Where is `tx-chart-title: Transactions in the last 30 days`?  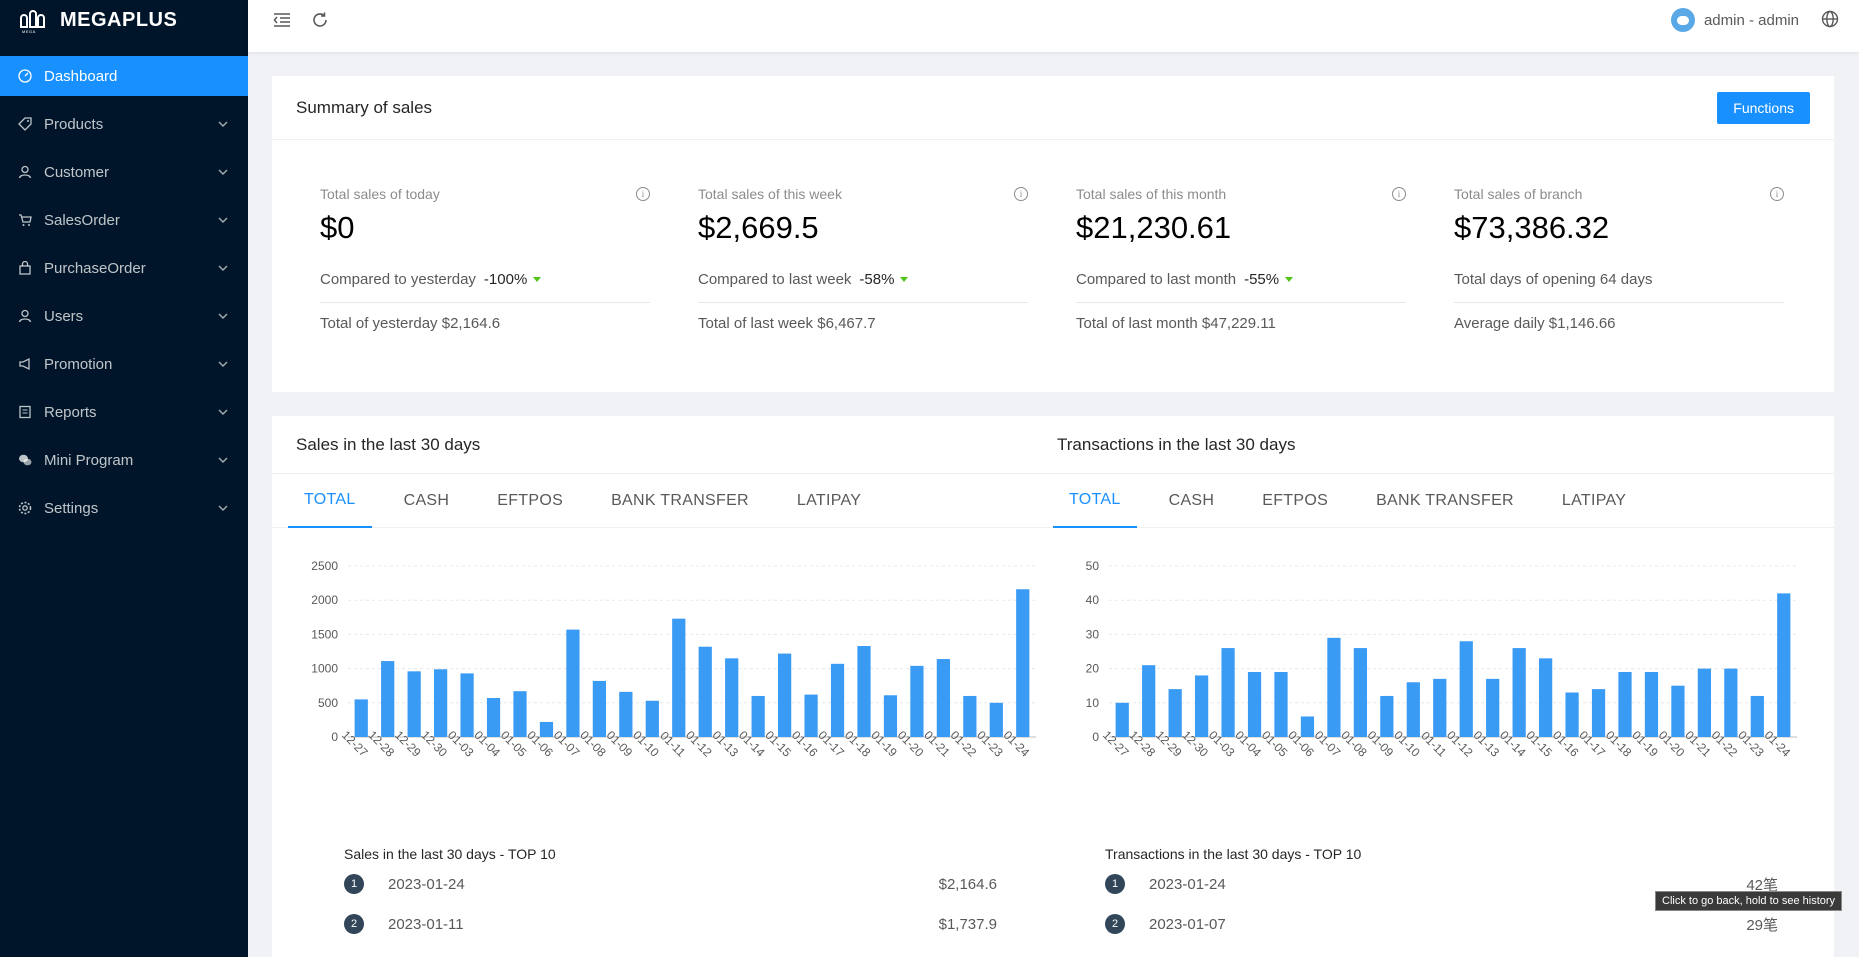
tx-chart-title: Transactions in the last 30 days is located at coordinates (1443, 445).